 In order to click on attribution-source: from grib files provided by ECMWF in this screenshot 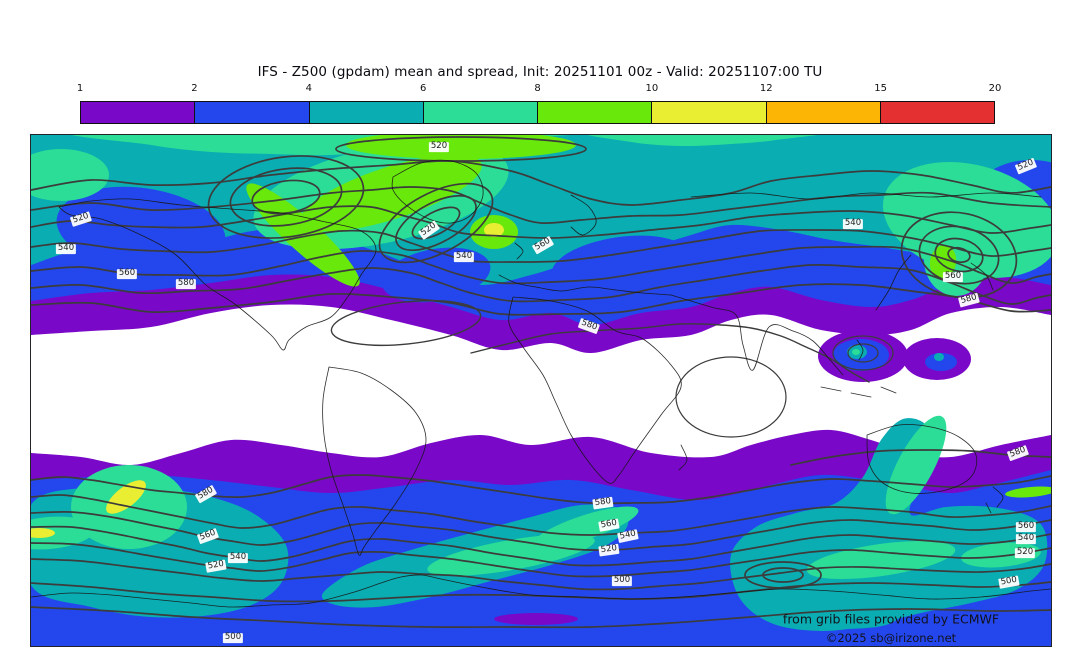, I will do `click(891, 619)`.